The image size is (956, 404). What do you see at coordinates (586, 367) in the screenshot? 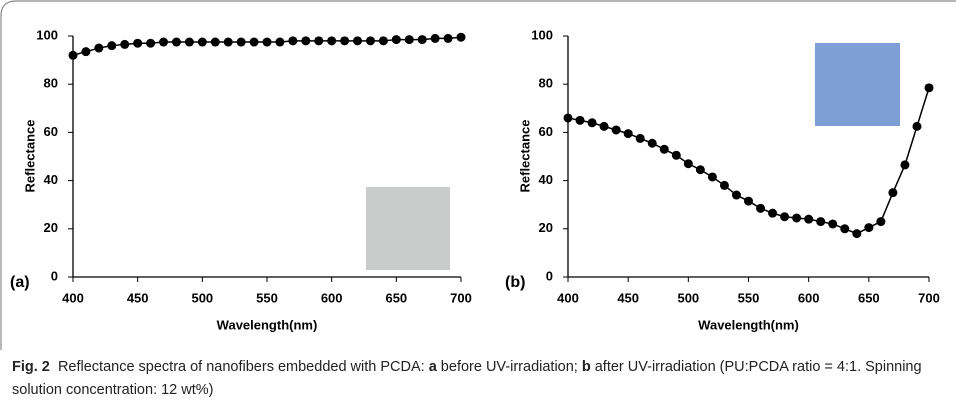
I see `caption-key: b` at bounding box center [586, 367].